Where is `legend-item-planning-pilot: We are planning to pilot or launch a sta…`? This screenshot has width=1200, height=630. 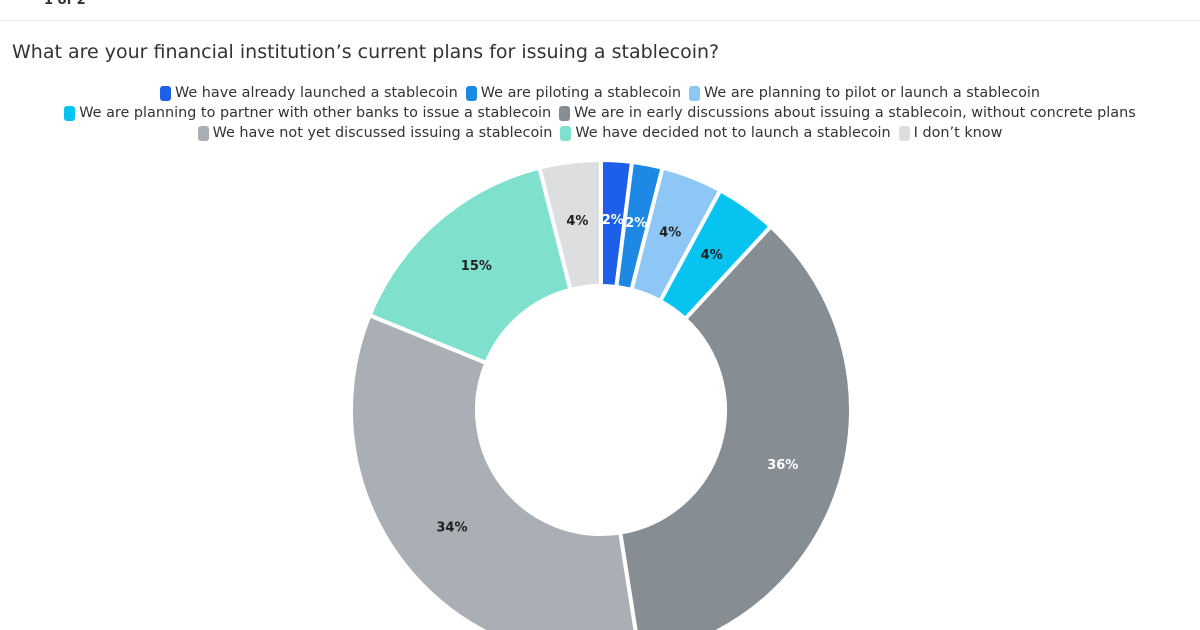
legend-item-planning-pilot: We are planning to pilot or launch a sta… is located at coordinates (864, 93).